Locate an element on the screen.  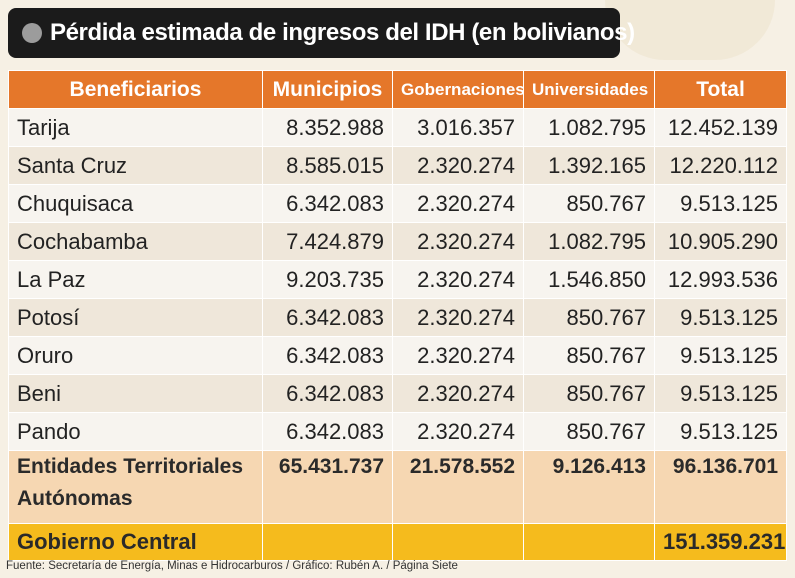
bullet-dot-icon is located at coordinates (32, 33).